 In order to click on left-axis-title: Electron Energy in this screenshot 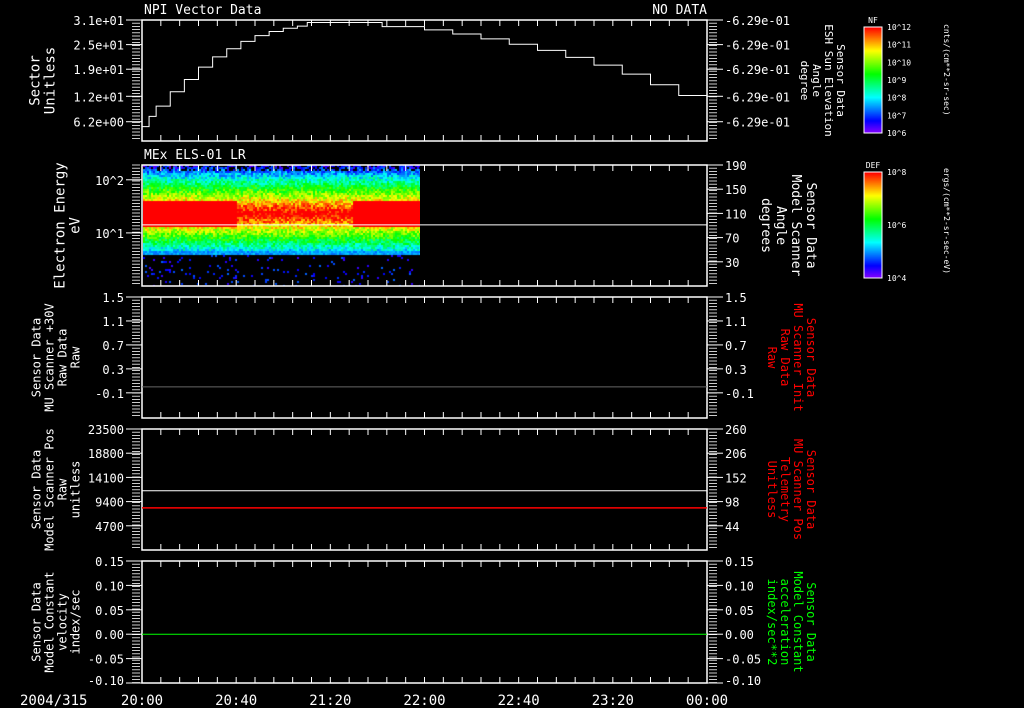, I will do `click(61, 225)`.